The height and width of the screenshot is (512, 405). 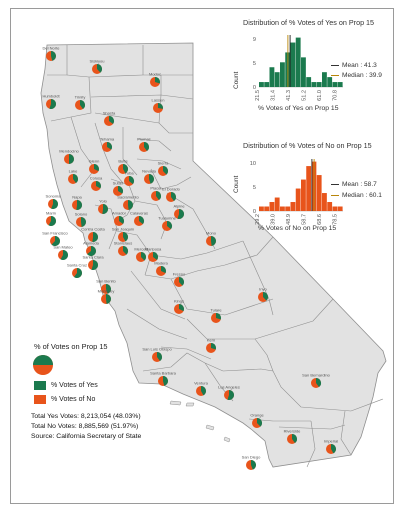 I want to click on county-label: Del Norte, so click(x=52, y=48).